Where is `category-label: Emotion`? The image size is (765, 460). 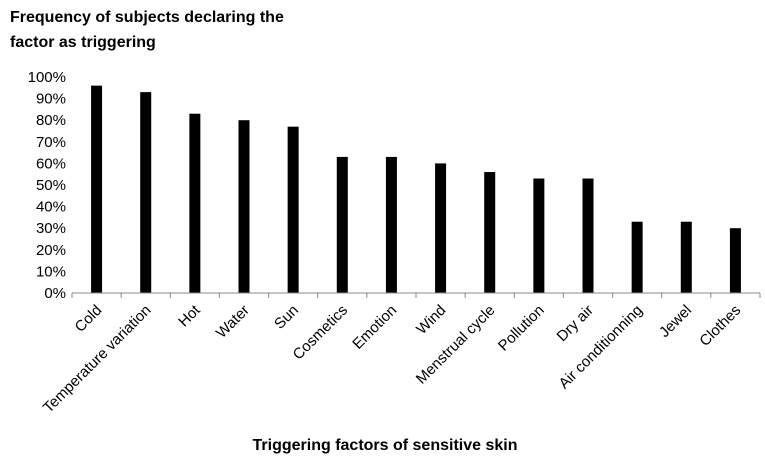
category-label: Emotion is located at coordinates (374, 327).